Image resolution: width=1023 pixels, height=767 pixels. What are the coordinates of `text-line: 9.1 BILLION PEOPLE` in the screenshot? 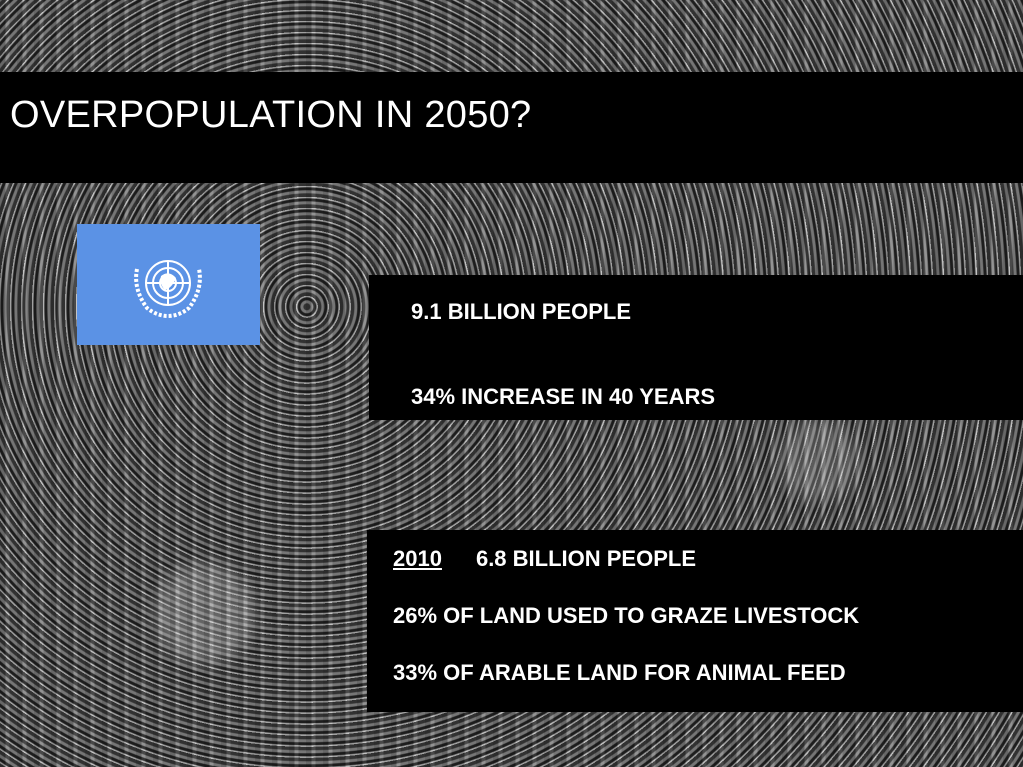 It's located at (521, 311).